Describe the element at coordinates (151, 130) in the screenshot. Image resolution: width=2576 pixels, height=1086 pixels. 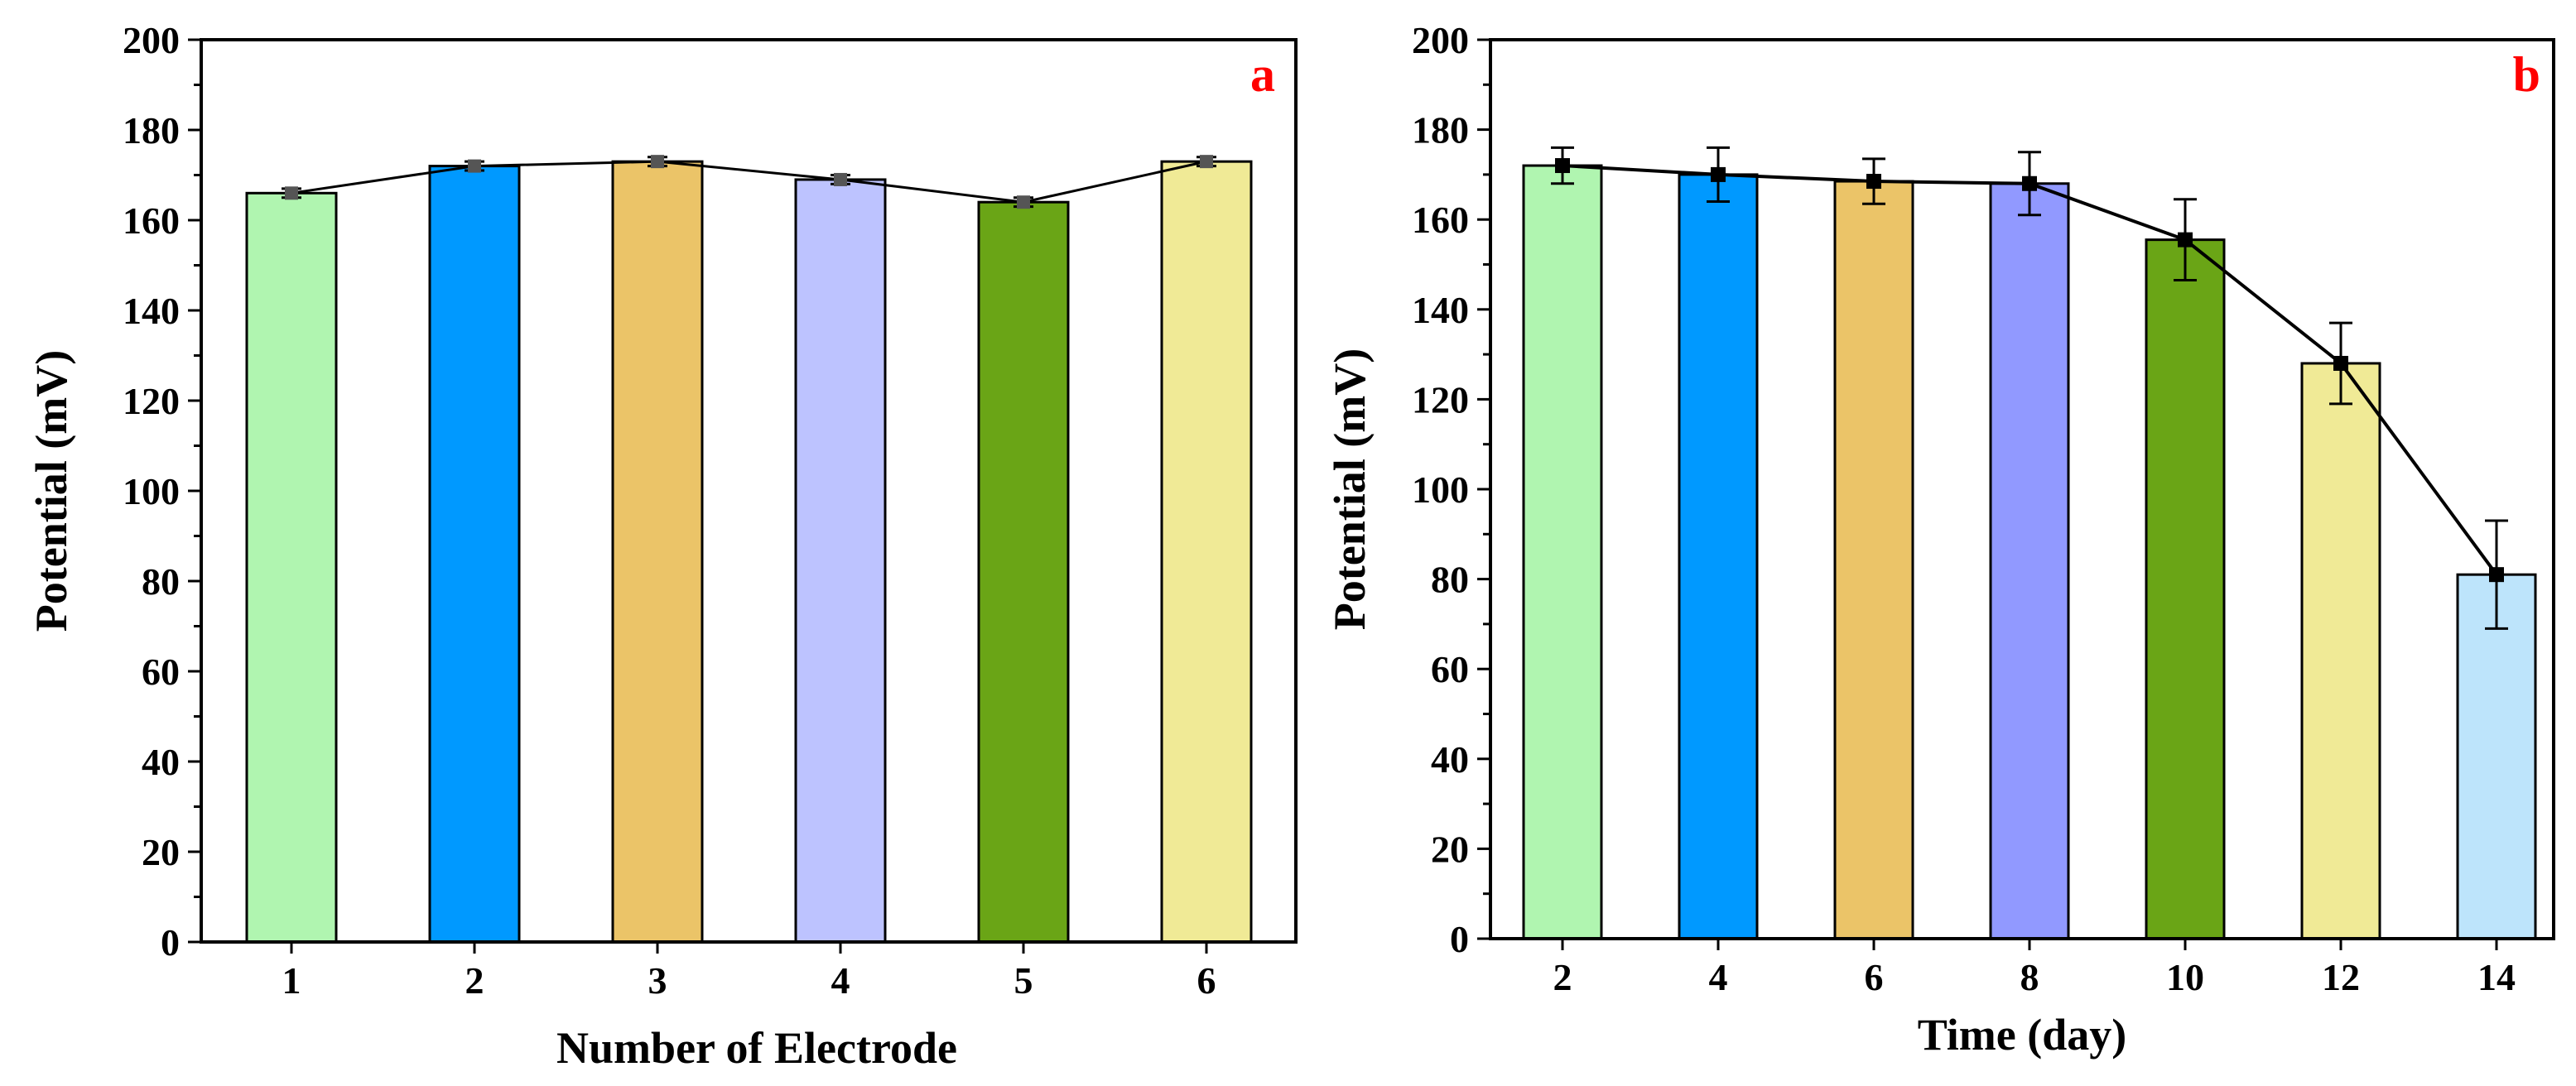
I see `panel-a-ytick-label: 180` at that location.